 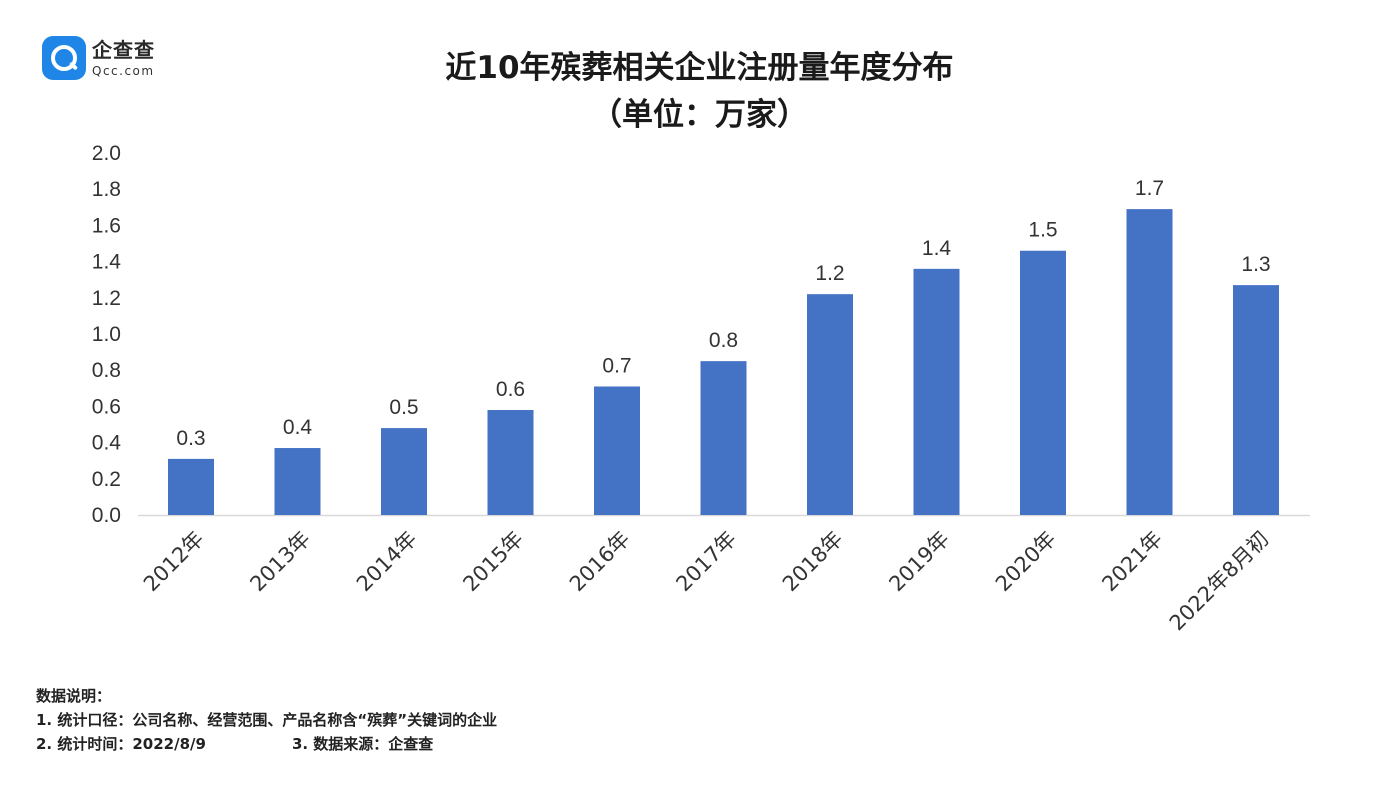 What do you see at coordinates (1255, 264) in the screenshot?
I see `data-label: 1.3` at bounding box center [1255, 264].